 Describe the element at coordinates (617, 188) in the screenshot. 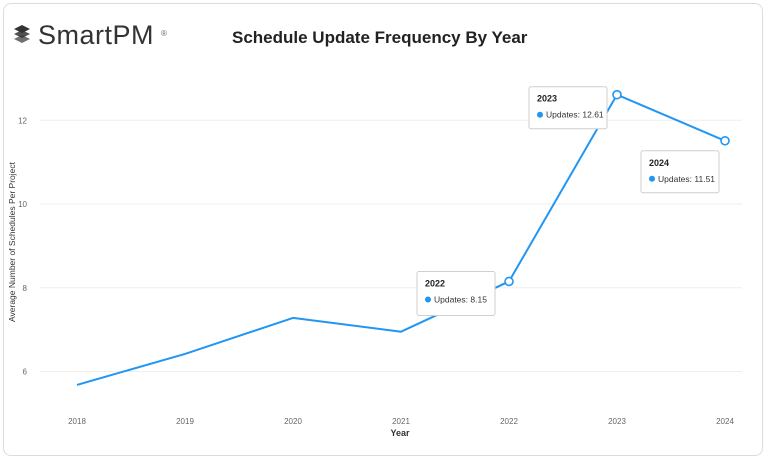

I see `data-points` at that location.